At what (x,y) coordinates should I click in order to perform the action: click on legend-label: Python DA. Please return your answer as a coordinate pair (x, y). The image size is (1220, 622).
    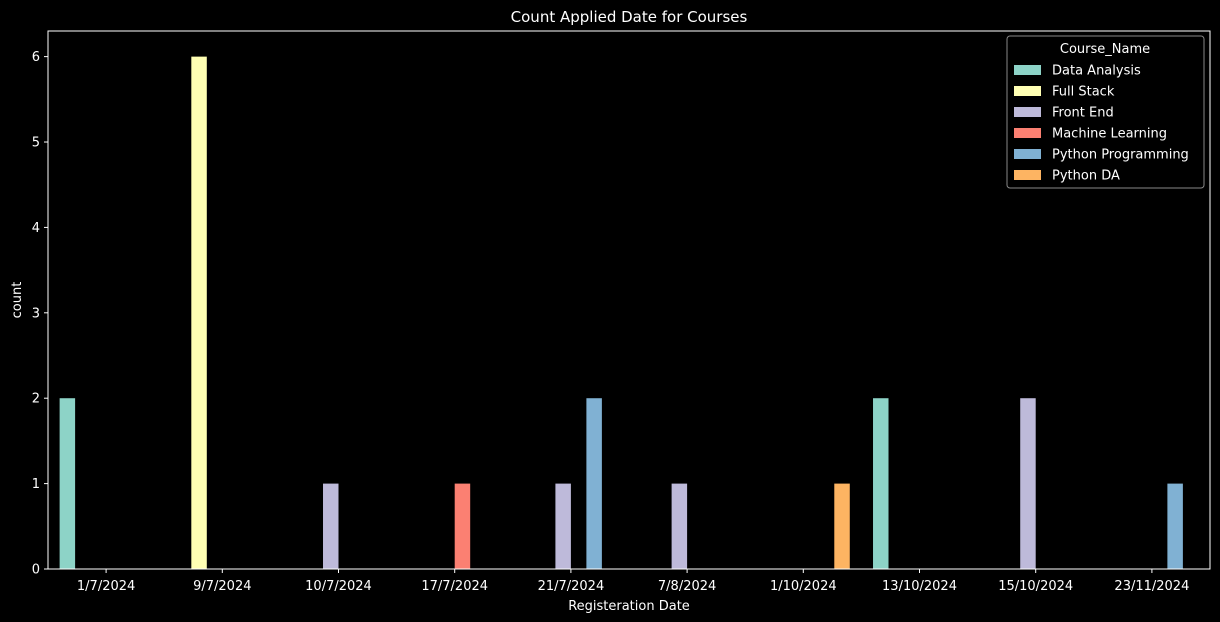
    Looking at the image, I should click on (1086, 176).